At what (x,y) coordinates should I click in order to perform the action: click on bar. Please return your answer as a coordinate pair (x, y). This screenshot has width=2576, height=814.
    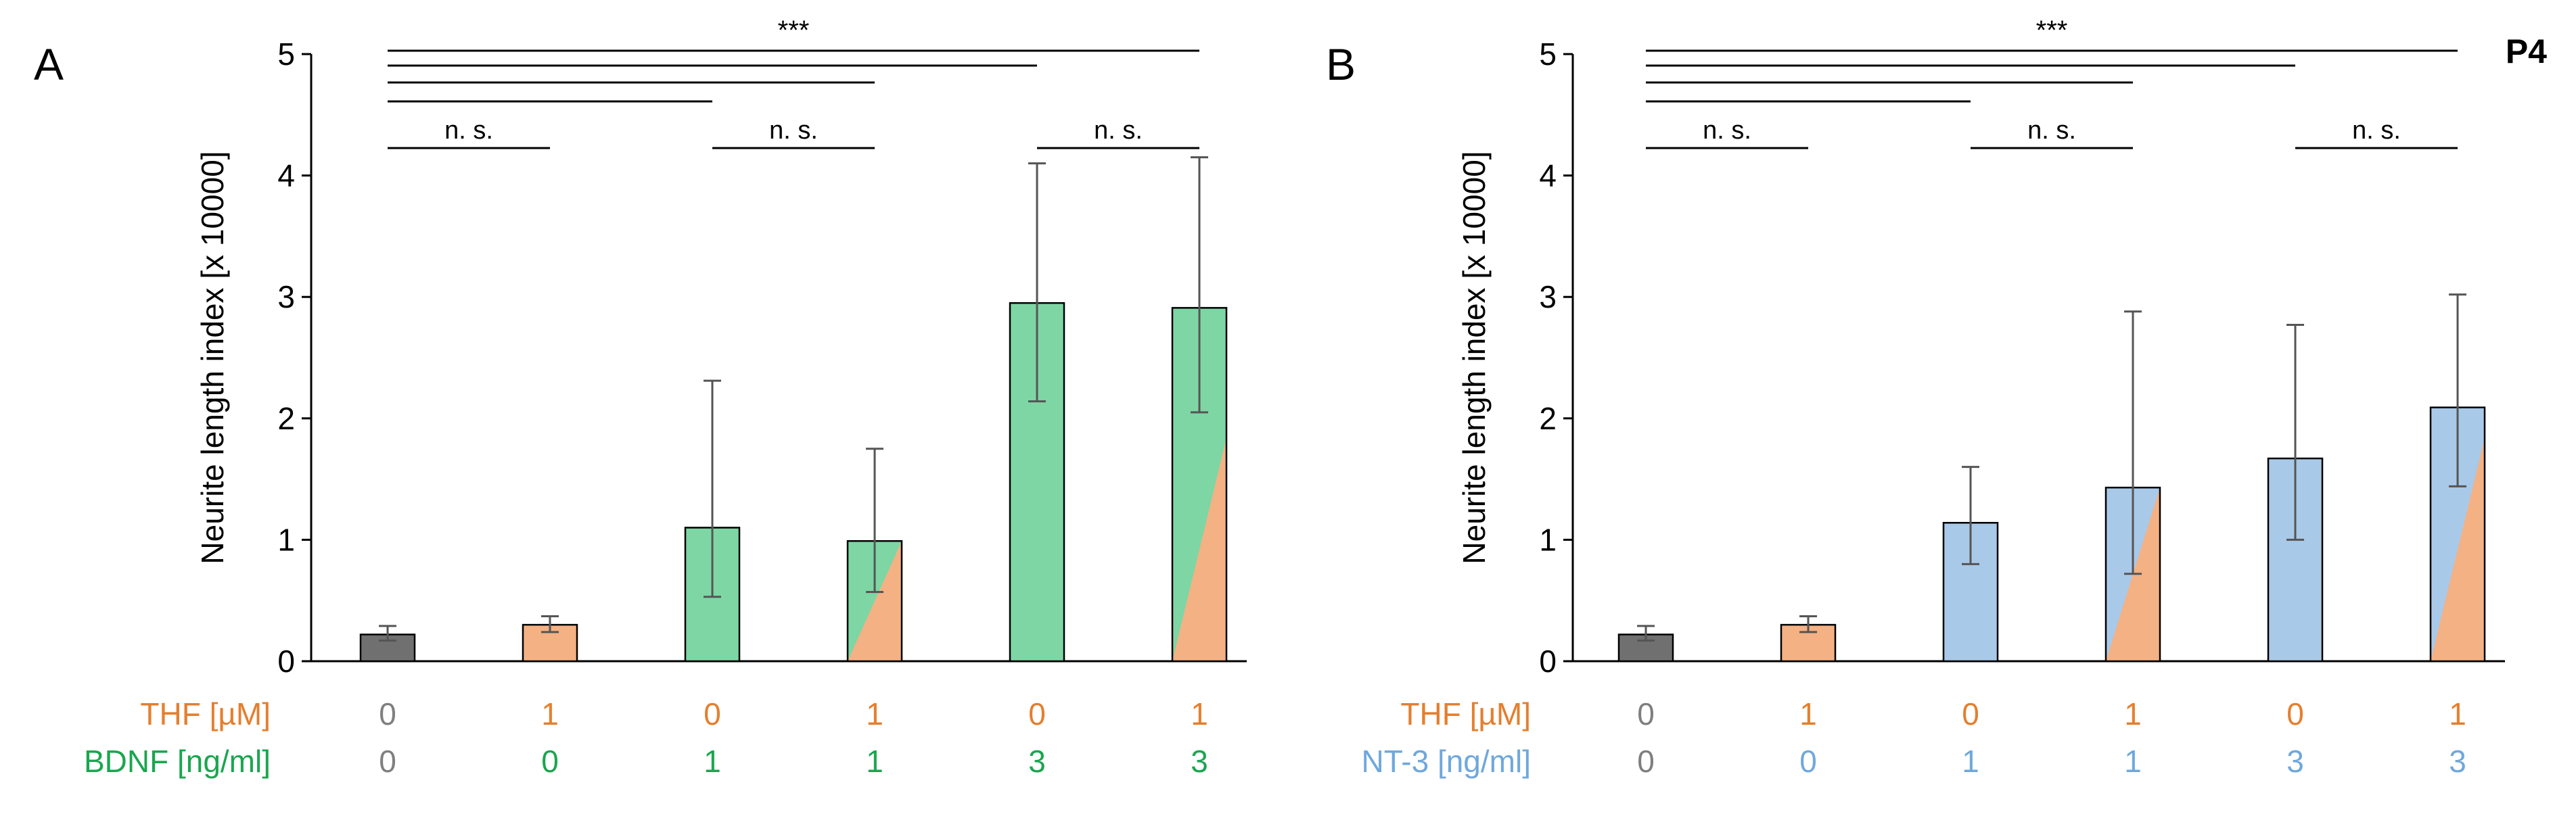
    Looking at the image, I should click on (1645, 648).